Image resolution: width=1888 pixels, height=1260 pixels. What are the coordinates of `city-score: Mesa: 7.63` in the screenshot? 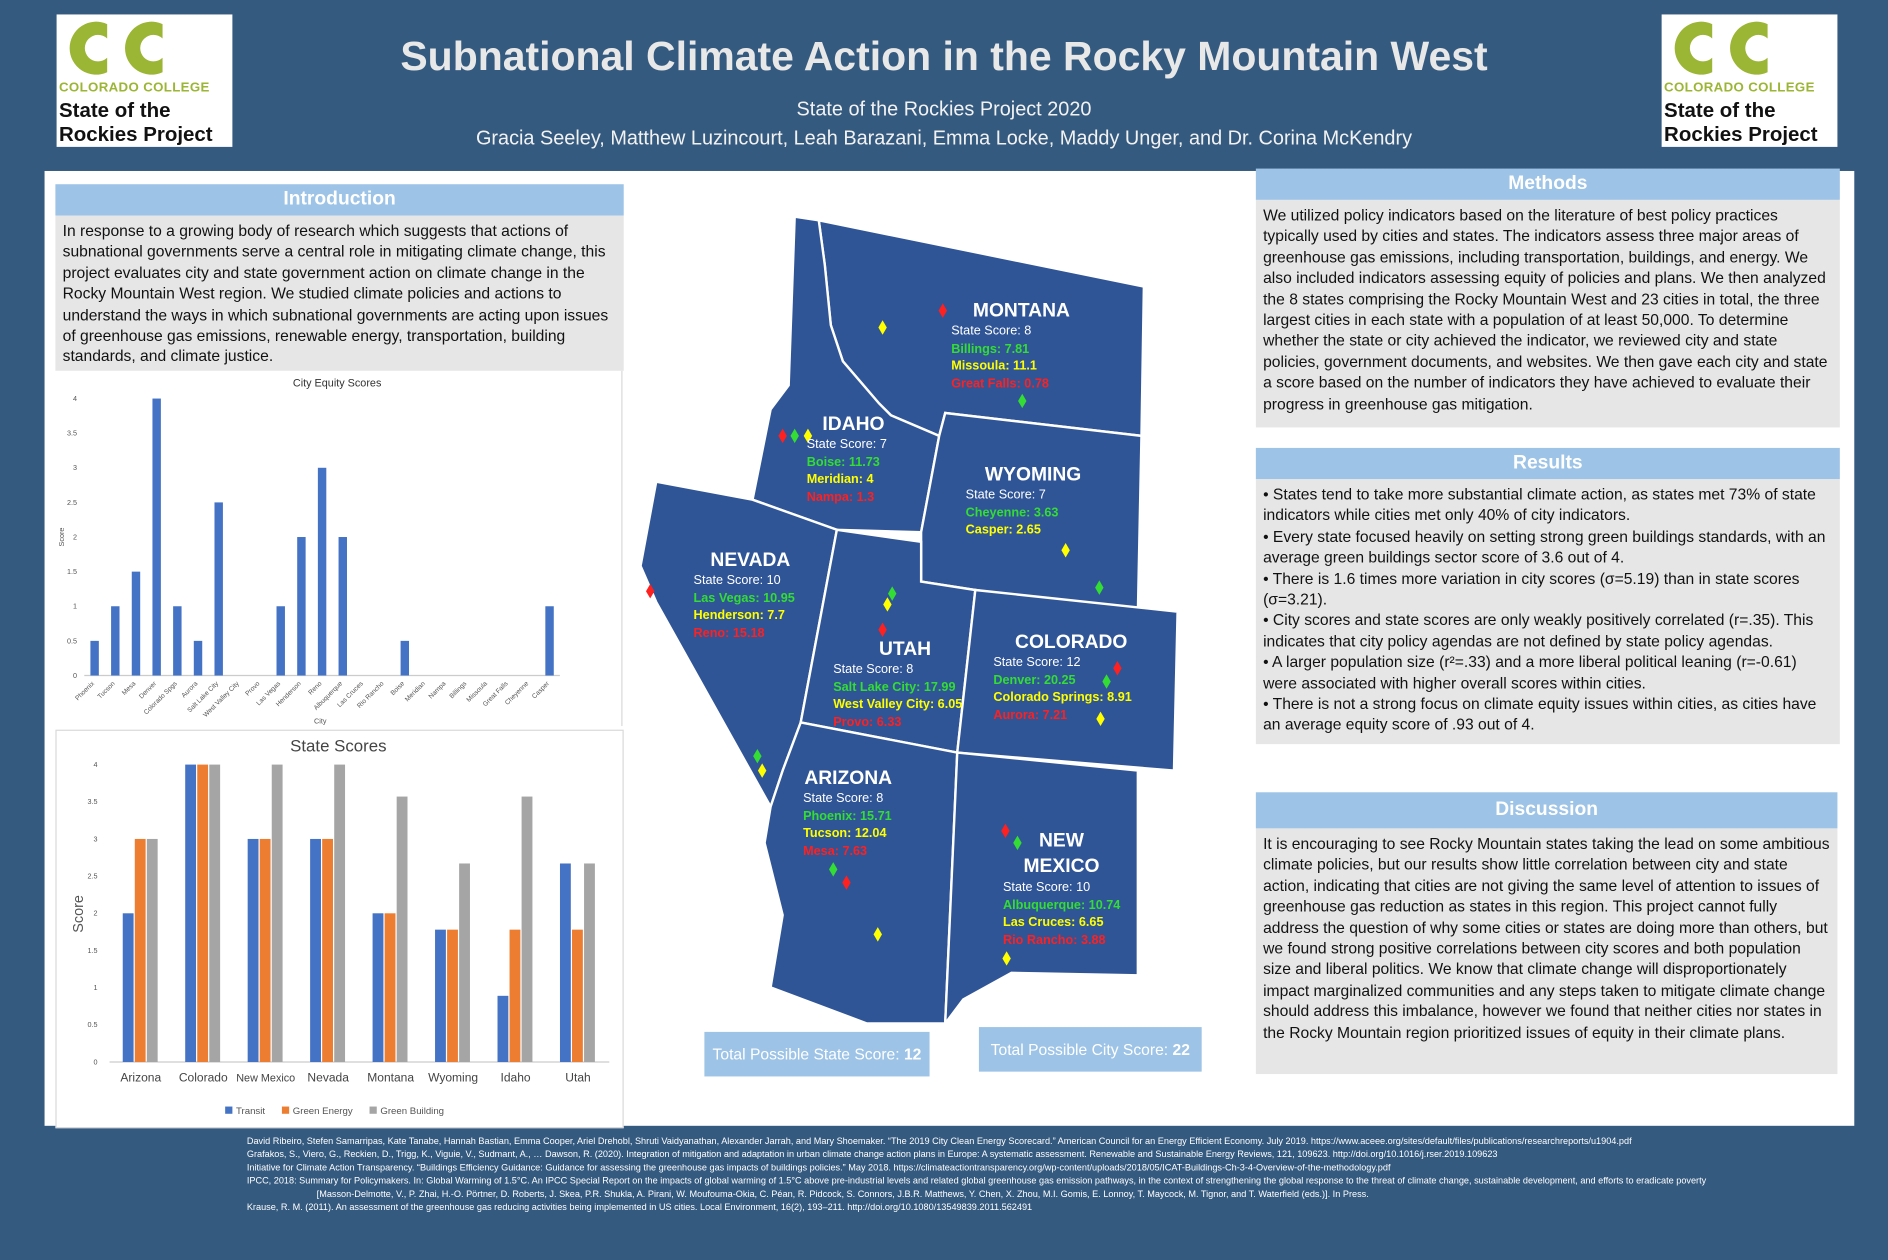 It's located at (835, 850).